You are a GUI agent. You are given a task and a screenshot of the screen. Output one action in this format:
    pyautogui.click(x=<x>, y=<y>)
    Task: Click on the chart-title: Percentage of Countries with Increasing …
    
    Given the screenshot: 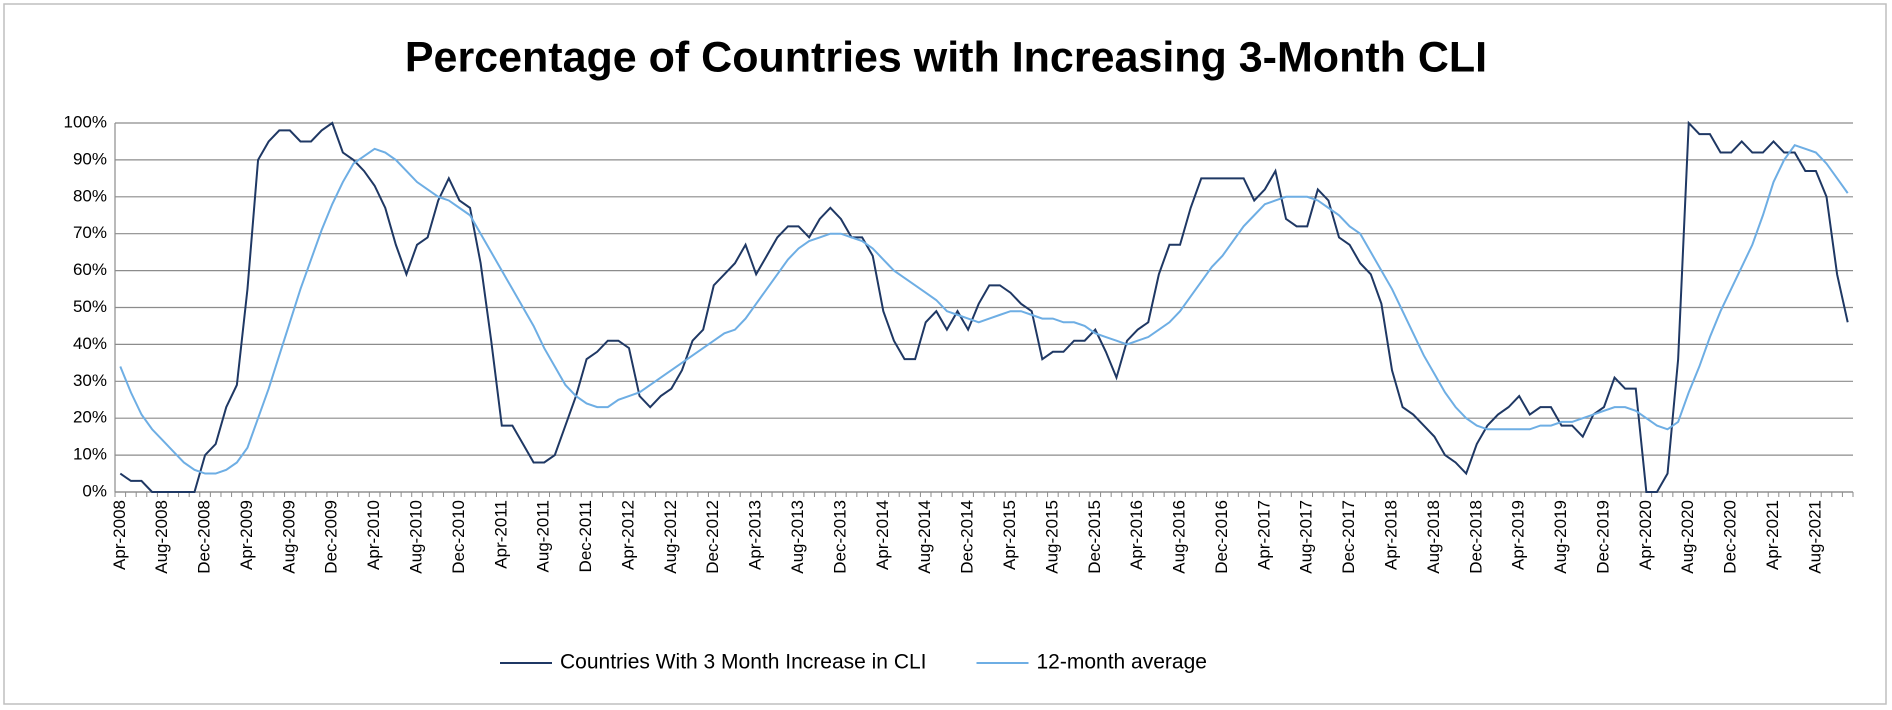 What is the action you would take?
    pyautogui.click(x=946, y=57)
    